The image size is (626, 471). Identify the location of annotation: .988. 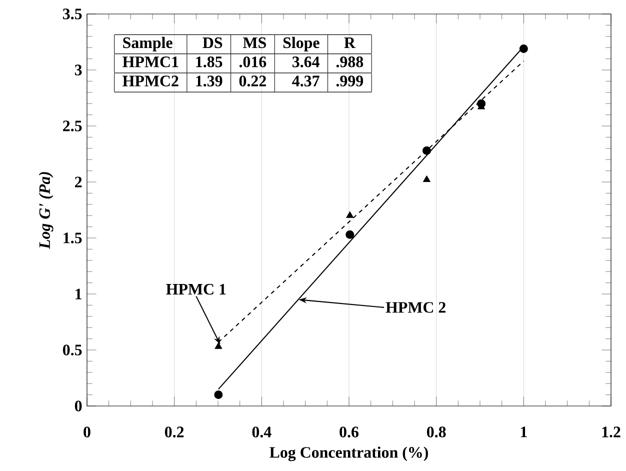
(350, 62).